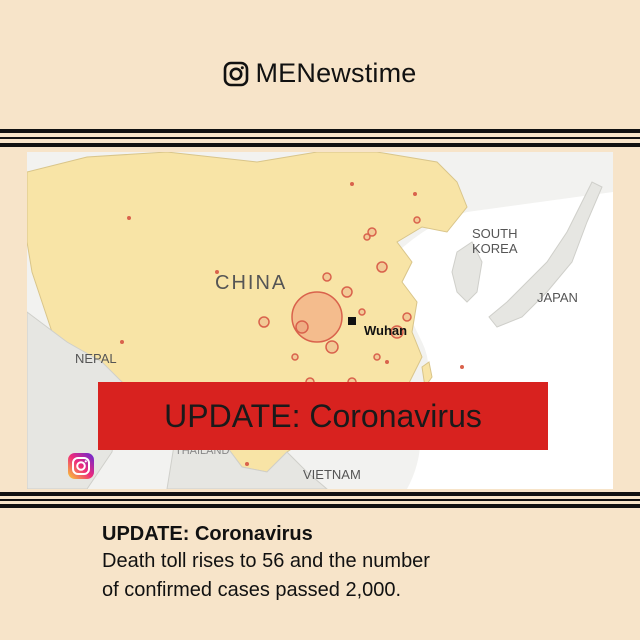 This screenshot has height=640, width=640. What do you see at coordinates (385, 330) in the screenshot?
I see `wuhan-label: Wuhan` at bounding box center [385, 330].